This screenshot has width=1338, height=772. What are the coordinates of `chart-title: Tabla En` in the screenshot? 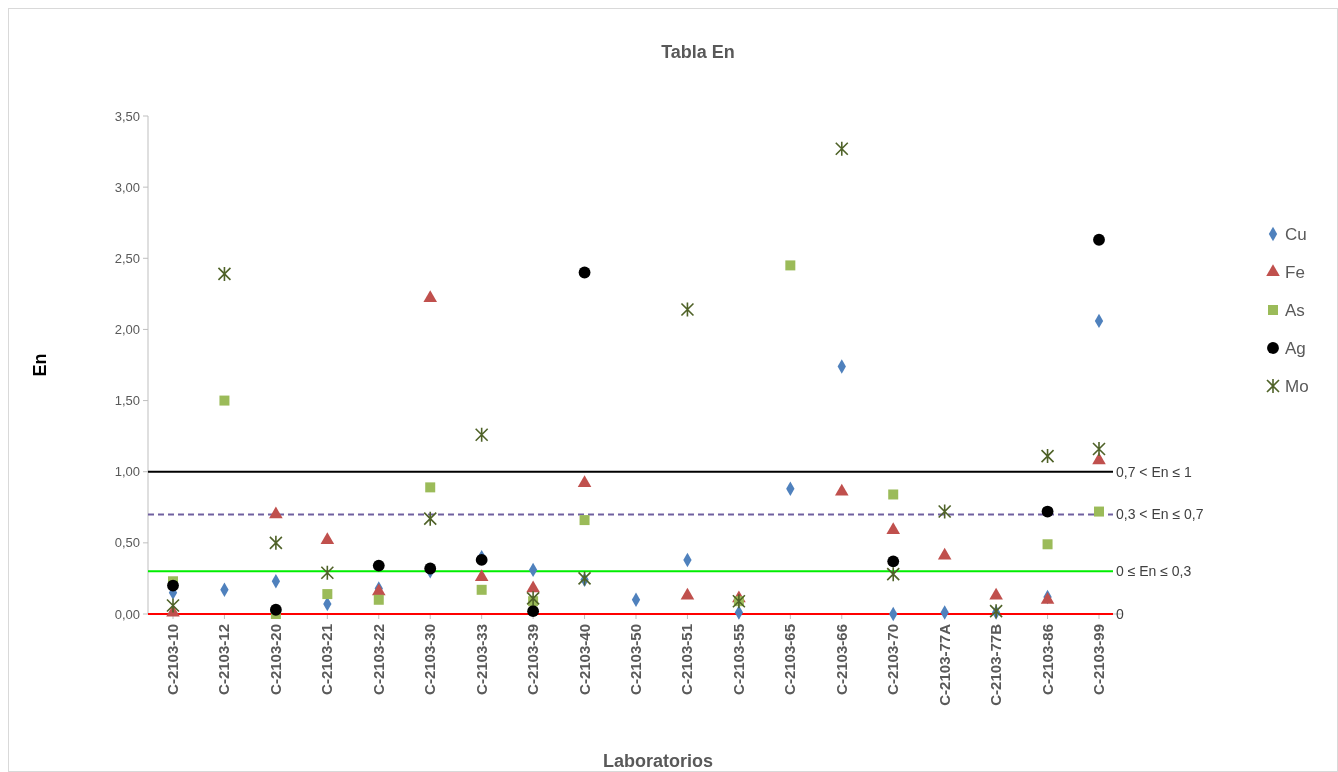 It's located at (698, 52).